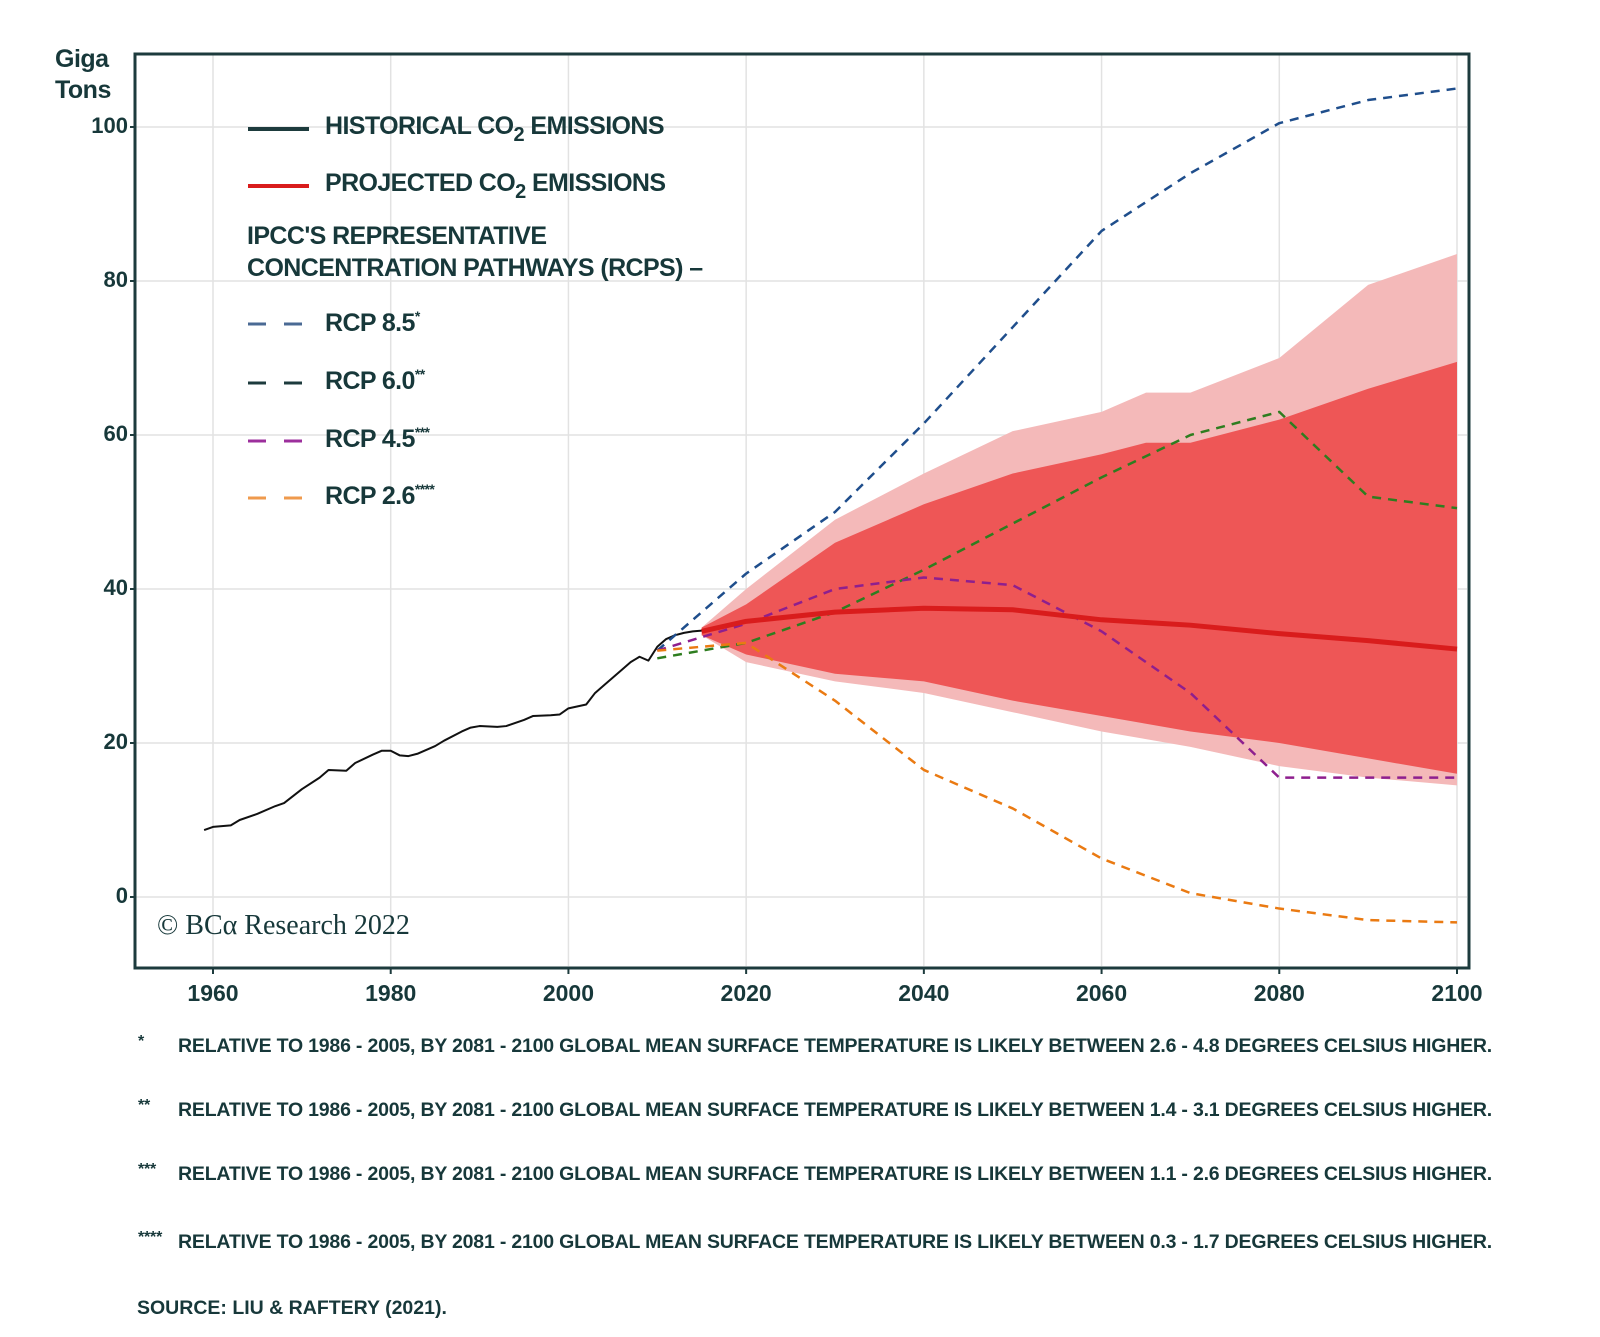 This screenshot has height=1337, width=1600. What do you see at coordinates (568, 993) in the screenshot?
I see `x-tick-label: 2000` at bounding box center [568, 993].